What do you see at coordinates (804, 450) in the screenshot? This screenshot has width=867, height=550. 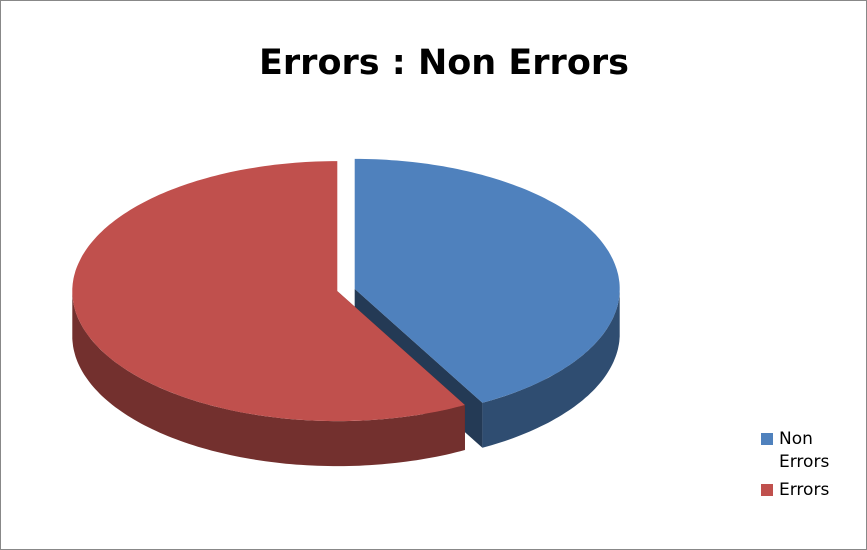 I see `legend-label: Non Errors` at bounding box center [804, 450].